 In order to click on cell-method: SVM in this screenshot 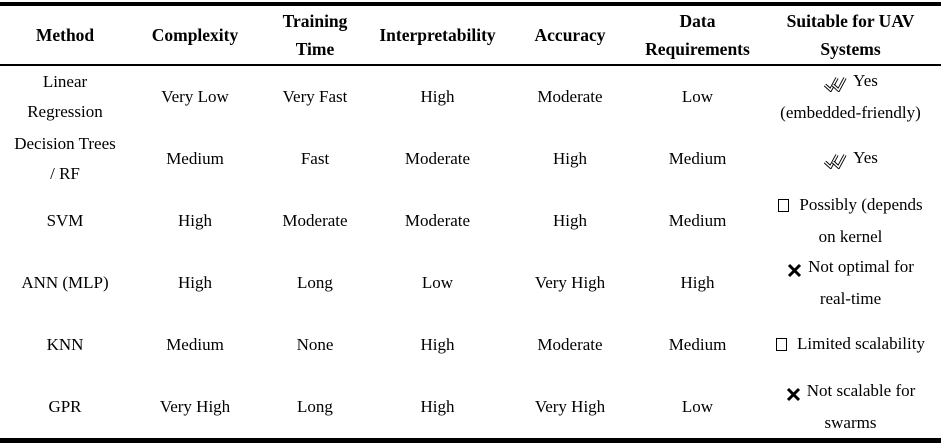, I will do `click(65, 221)`.